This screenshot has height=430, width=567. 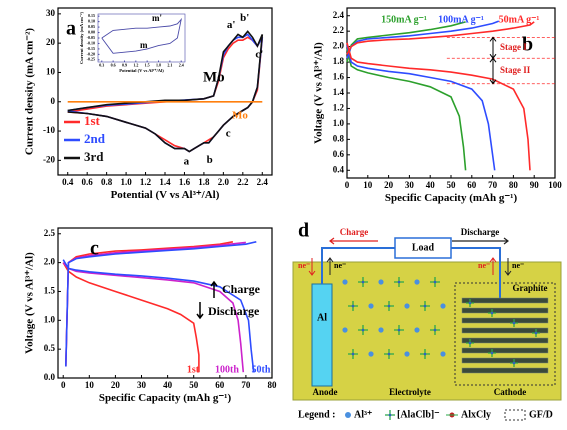 I want to click on legend-label: GF/D, so click(x=541, y=414).